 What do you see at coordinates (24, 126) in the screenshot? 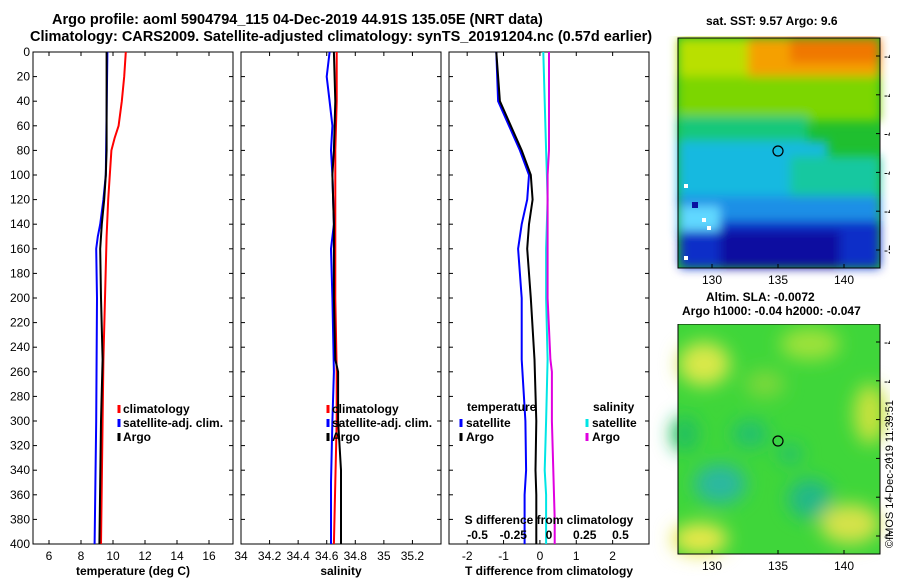
I see `y-tick-label: 60` at bounding box center [24, 126].